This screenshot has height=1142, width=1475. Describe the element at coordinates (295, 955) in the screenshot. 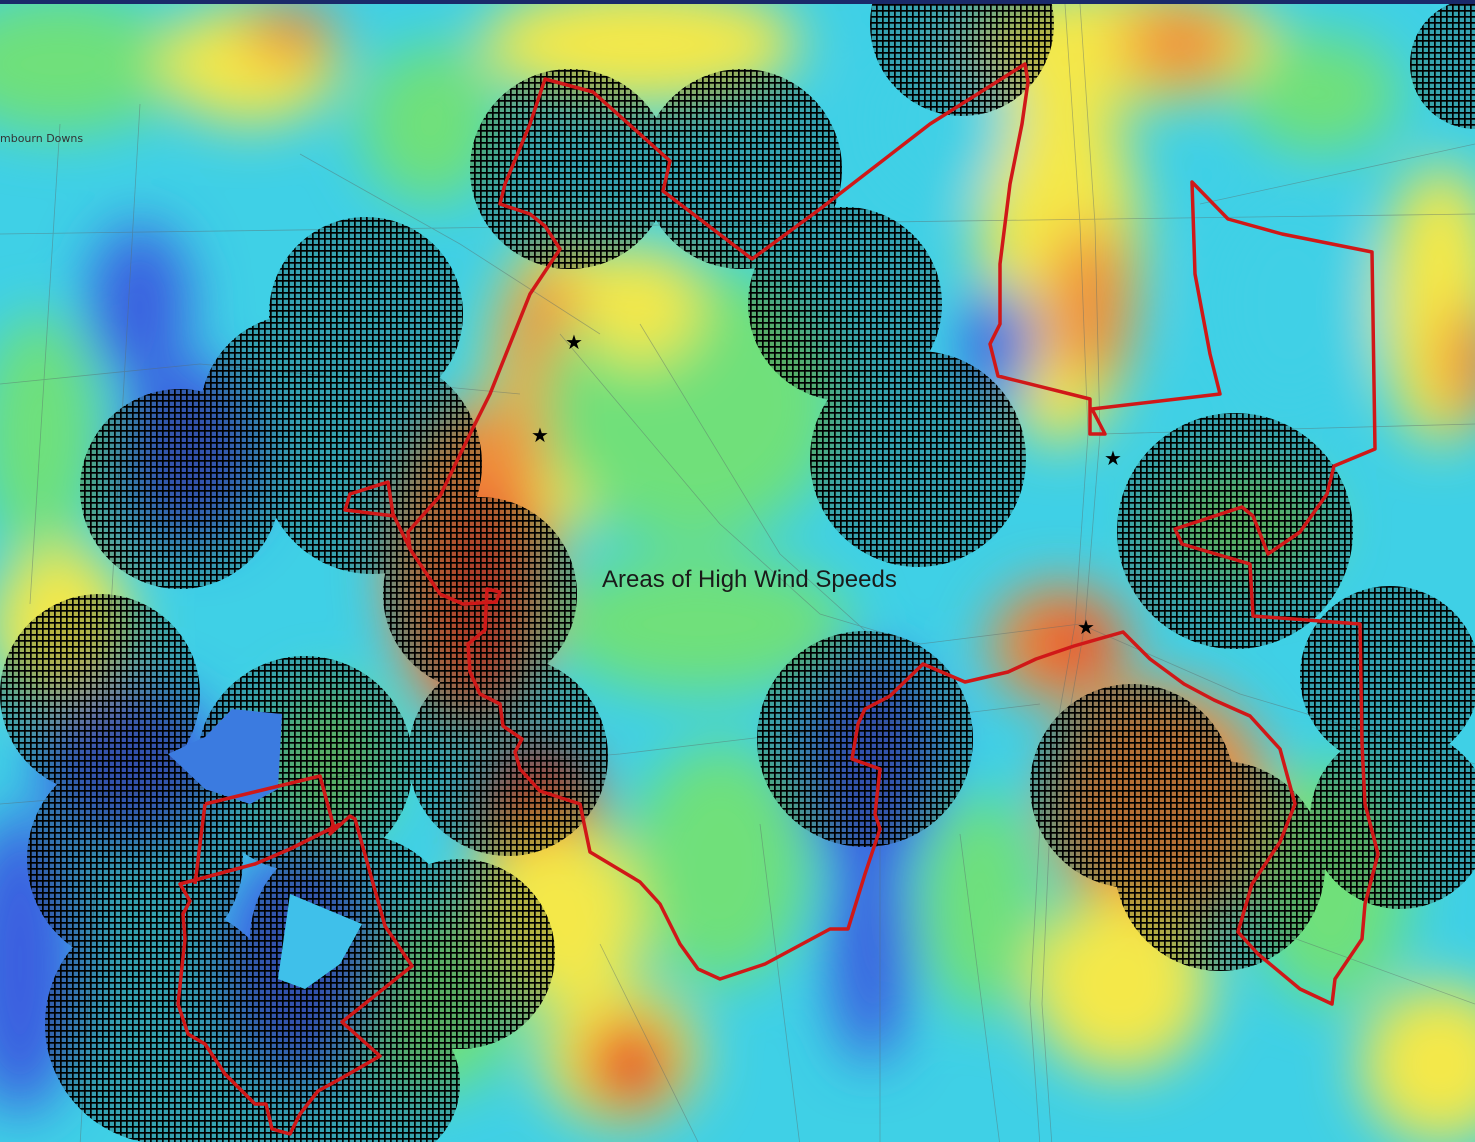

I see `boundary-southwest` at that location.